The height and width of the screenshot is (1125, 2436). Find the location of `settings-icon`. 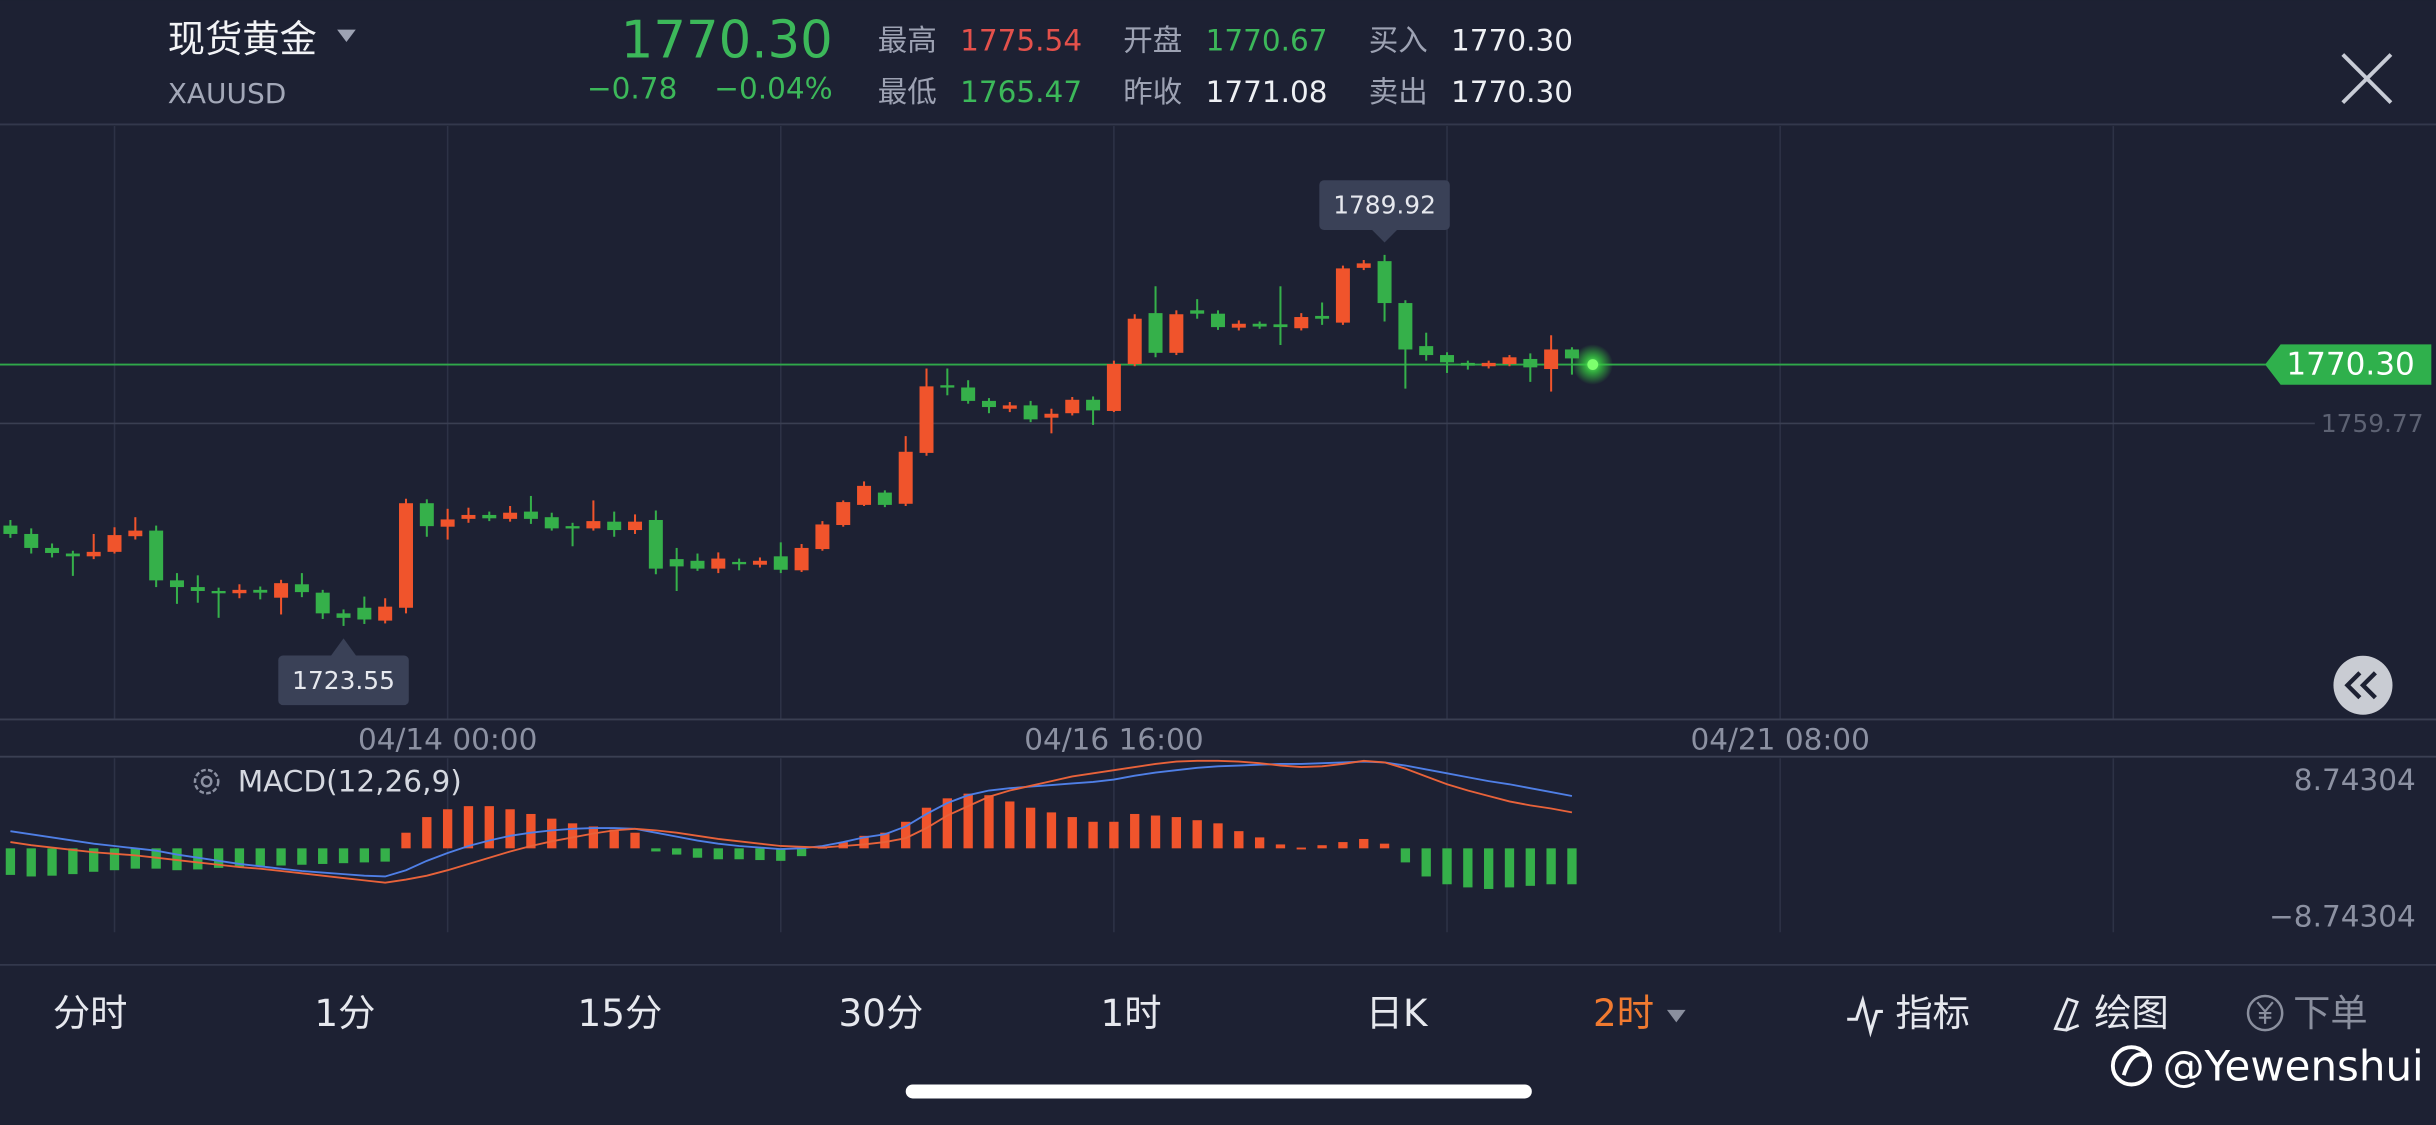

settings-icon is located at coordinates (206, 781).